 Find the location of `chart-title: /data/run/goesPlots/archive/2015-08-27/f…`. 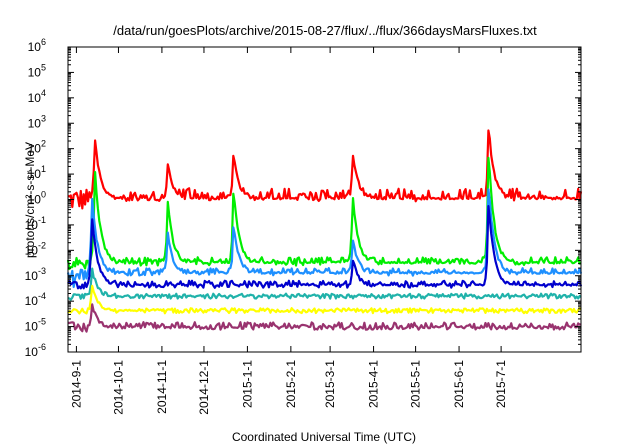

chart-title: /data/run/goesPlots/archive/2015-08-27/f… is located at coordinates (325, 30).